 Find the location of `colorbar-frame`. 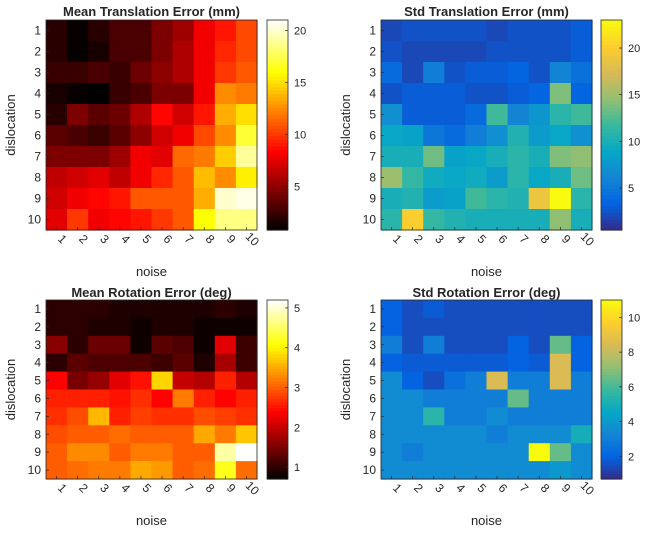

colorbar-frame is located at coordinates (611, 389).